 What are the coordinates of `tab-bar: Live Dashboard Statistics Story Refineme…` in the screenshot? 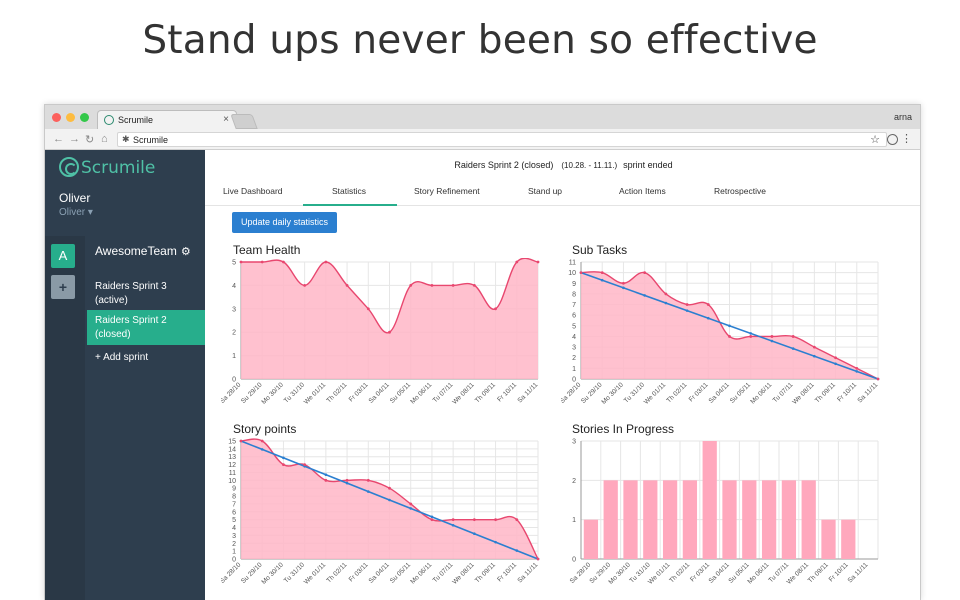 It's located at (562, 192).